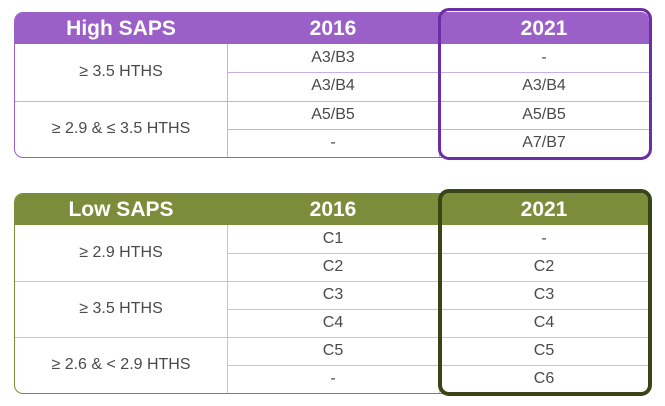  Describe the element at coordinates (544, 378) in the screenshot. I see `low-cell-2021: C6` at that location.